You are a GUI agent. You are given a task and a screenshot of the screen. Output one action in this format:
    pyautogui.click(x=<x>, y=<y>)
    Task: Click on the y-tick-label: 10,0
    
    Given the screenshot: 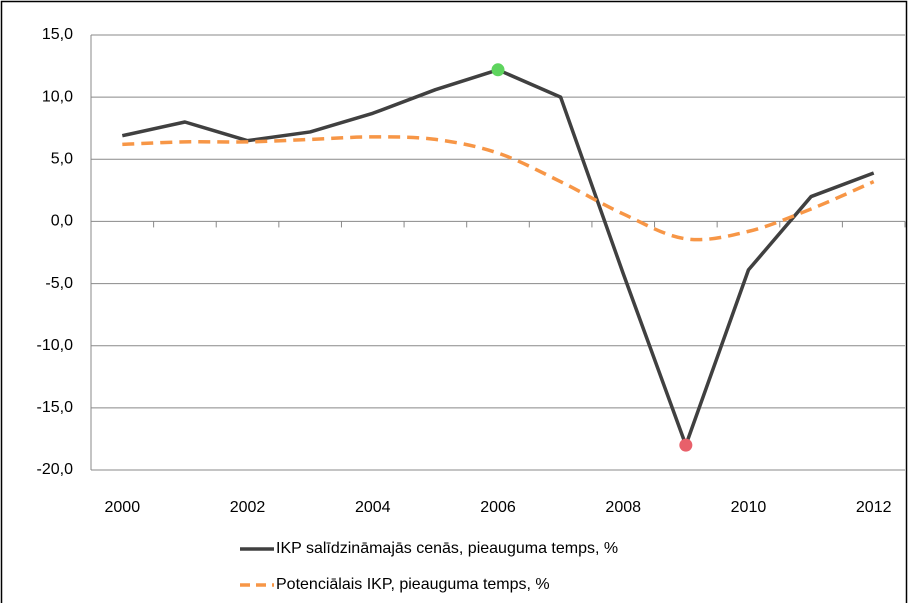 What is the action you would take?
    pyautogui.click(x=57, y=96)
    